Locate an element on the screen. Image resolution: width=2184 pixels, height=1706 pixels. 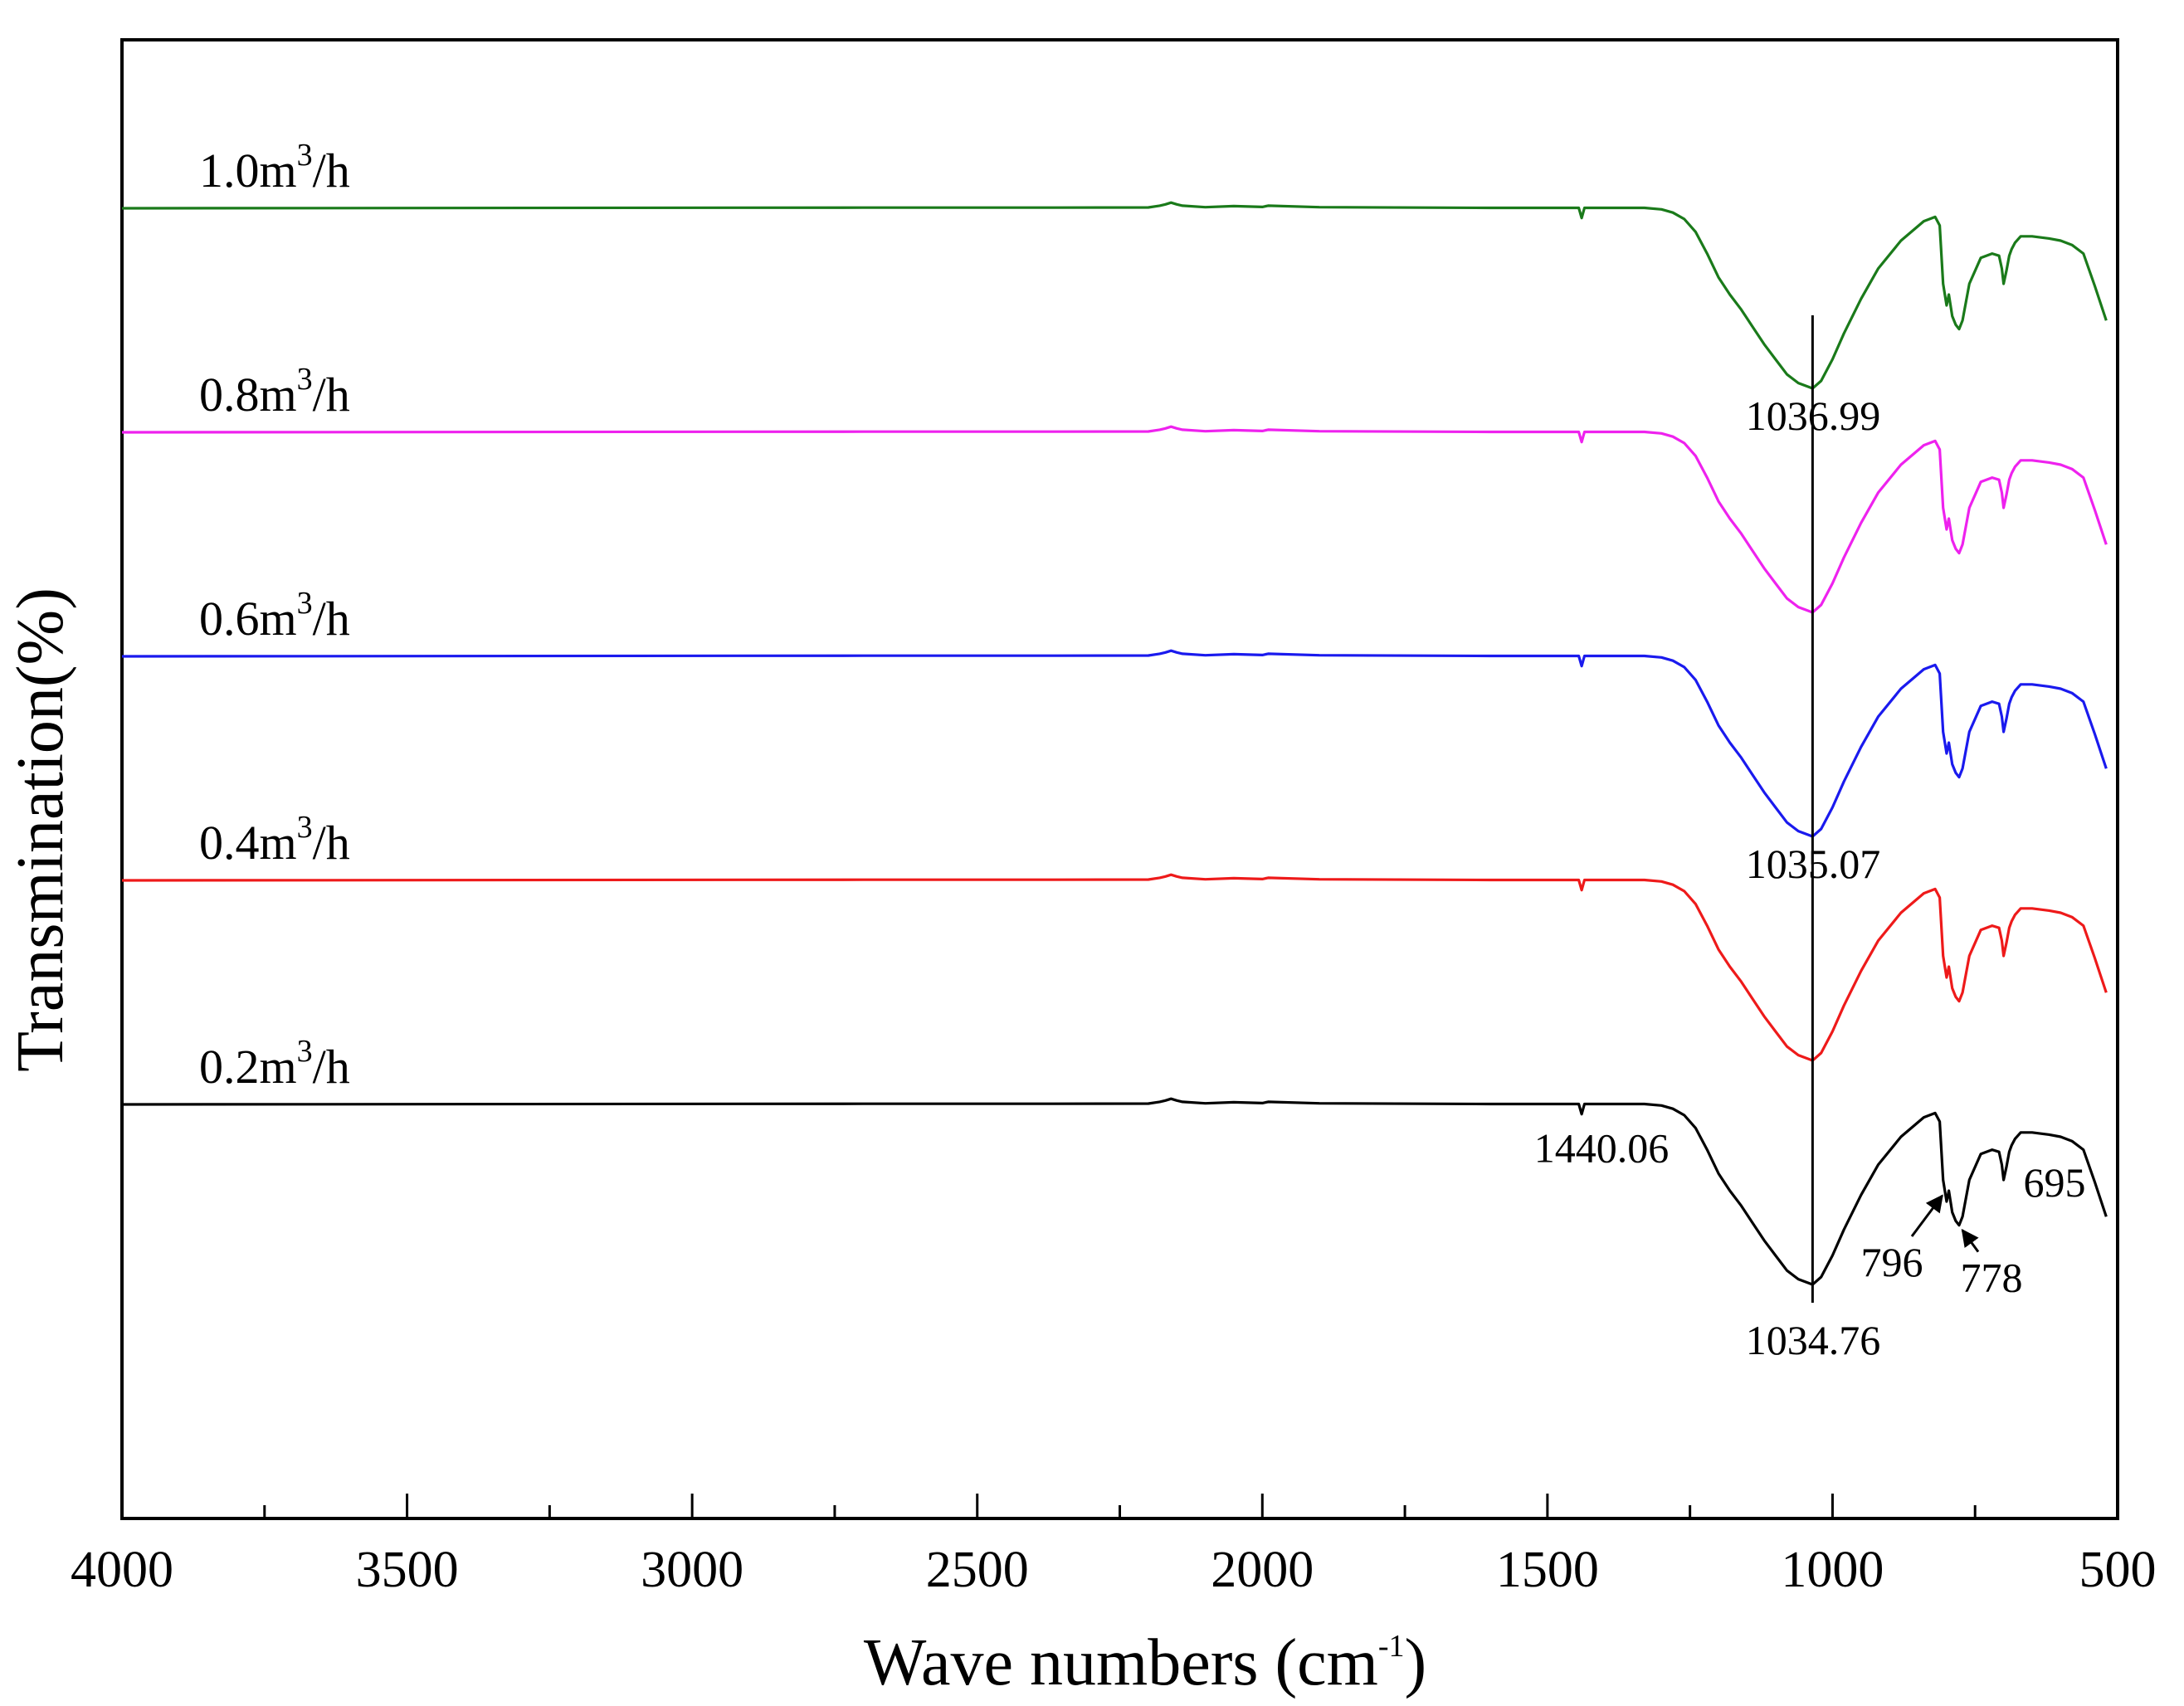
y-axis-title: Transmination(%) is located at coordinates (40, 829).